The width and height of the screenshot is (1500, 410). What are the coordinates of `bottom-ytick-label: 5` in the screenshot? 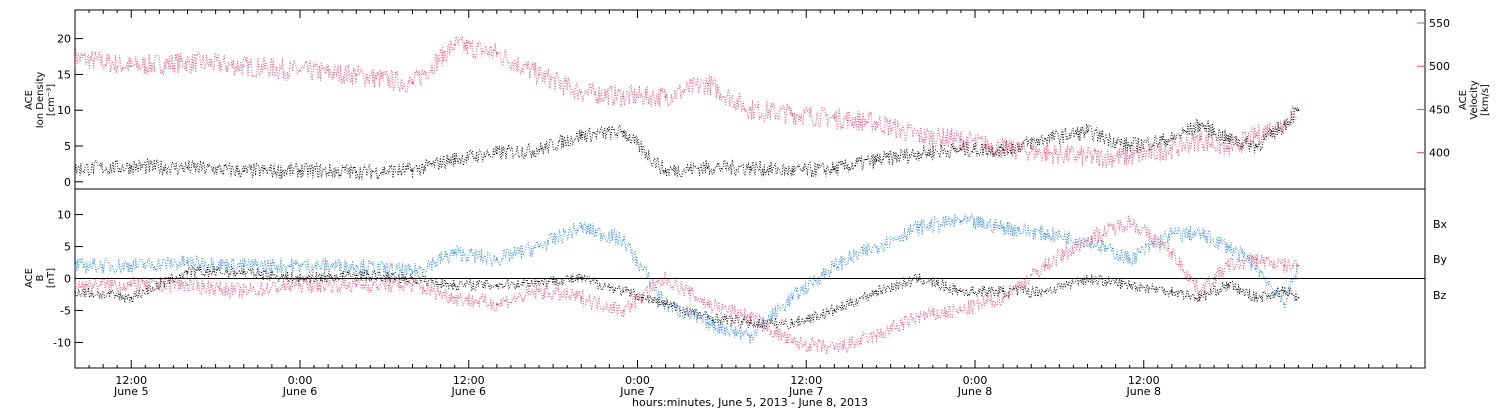 It's located at (67, 247).